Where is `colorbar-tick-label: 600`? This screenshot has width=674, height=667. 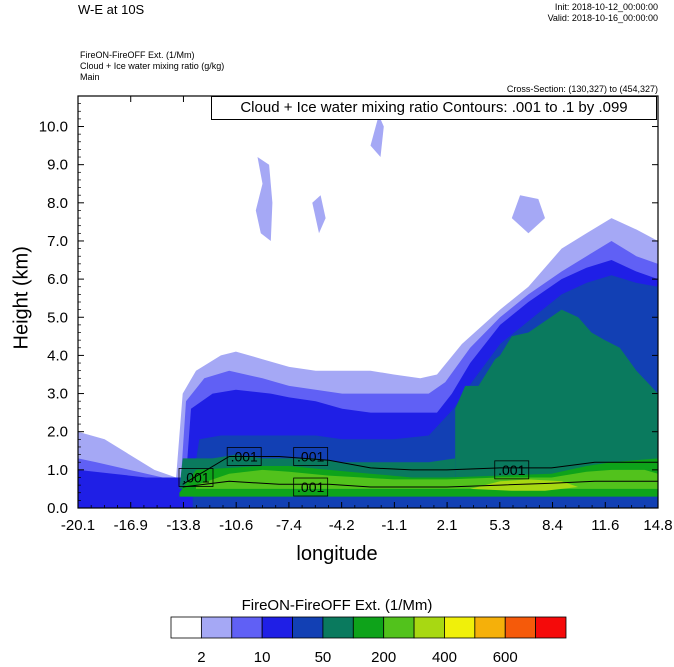
colorbar-tick-label: 600 is located at coordinates (505, 657).